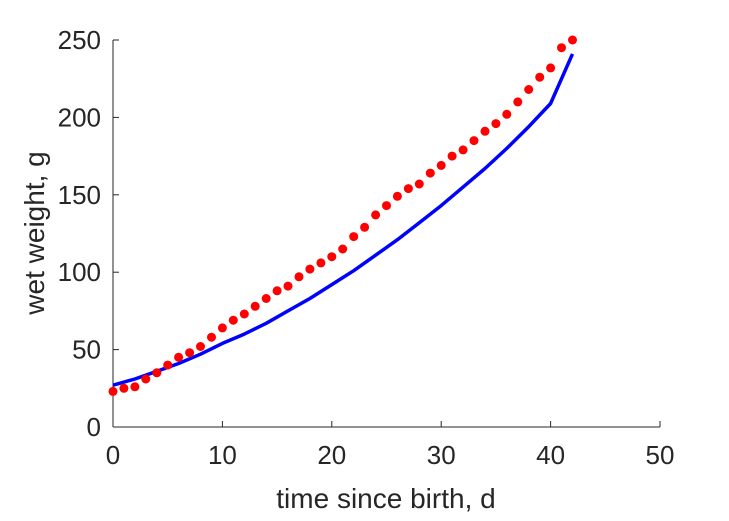  I want to click on x-tick-label: 50, so click(660, 455).